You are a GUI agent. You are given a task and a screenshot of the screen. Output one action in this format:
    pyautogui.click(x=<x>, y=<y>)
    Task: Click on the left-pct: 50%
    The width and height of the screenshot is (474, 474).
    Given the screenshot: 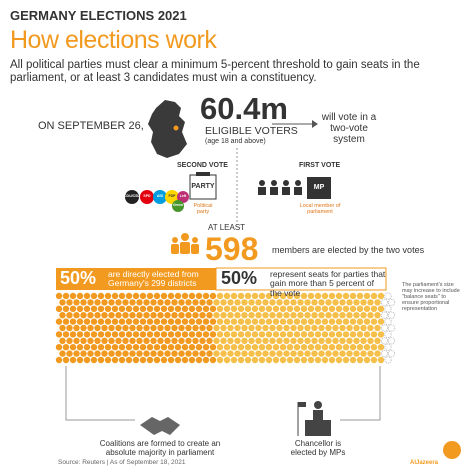 What is the action you would take?
    pyautogui.click(x=78, y=278)
    